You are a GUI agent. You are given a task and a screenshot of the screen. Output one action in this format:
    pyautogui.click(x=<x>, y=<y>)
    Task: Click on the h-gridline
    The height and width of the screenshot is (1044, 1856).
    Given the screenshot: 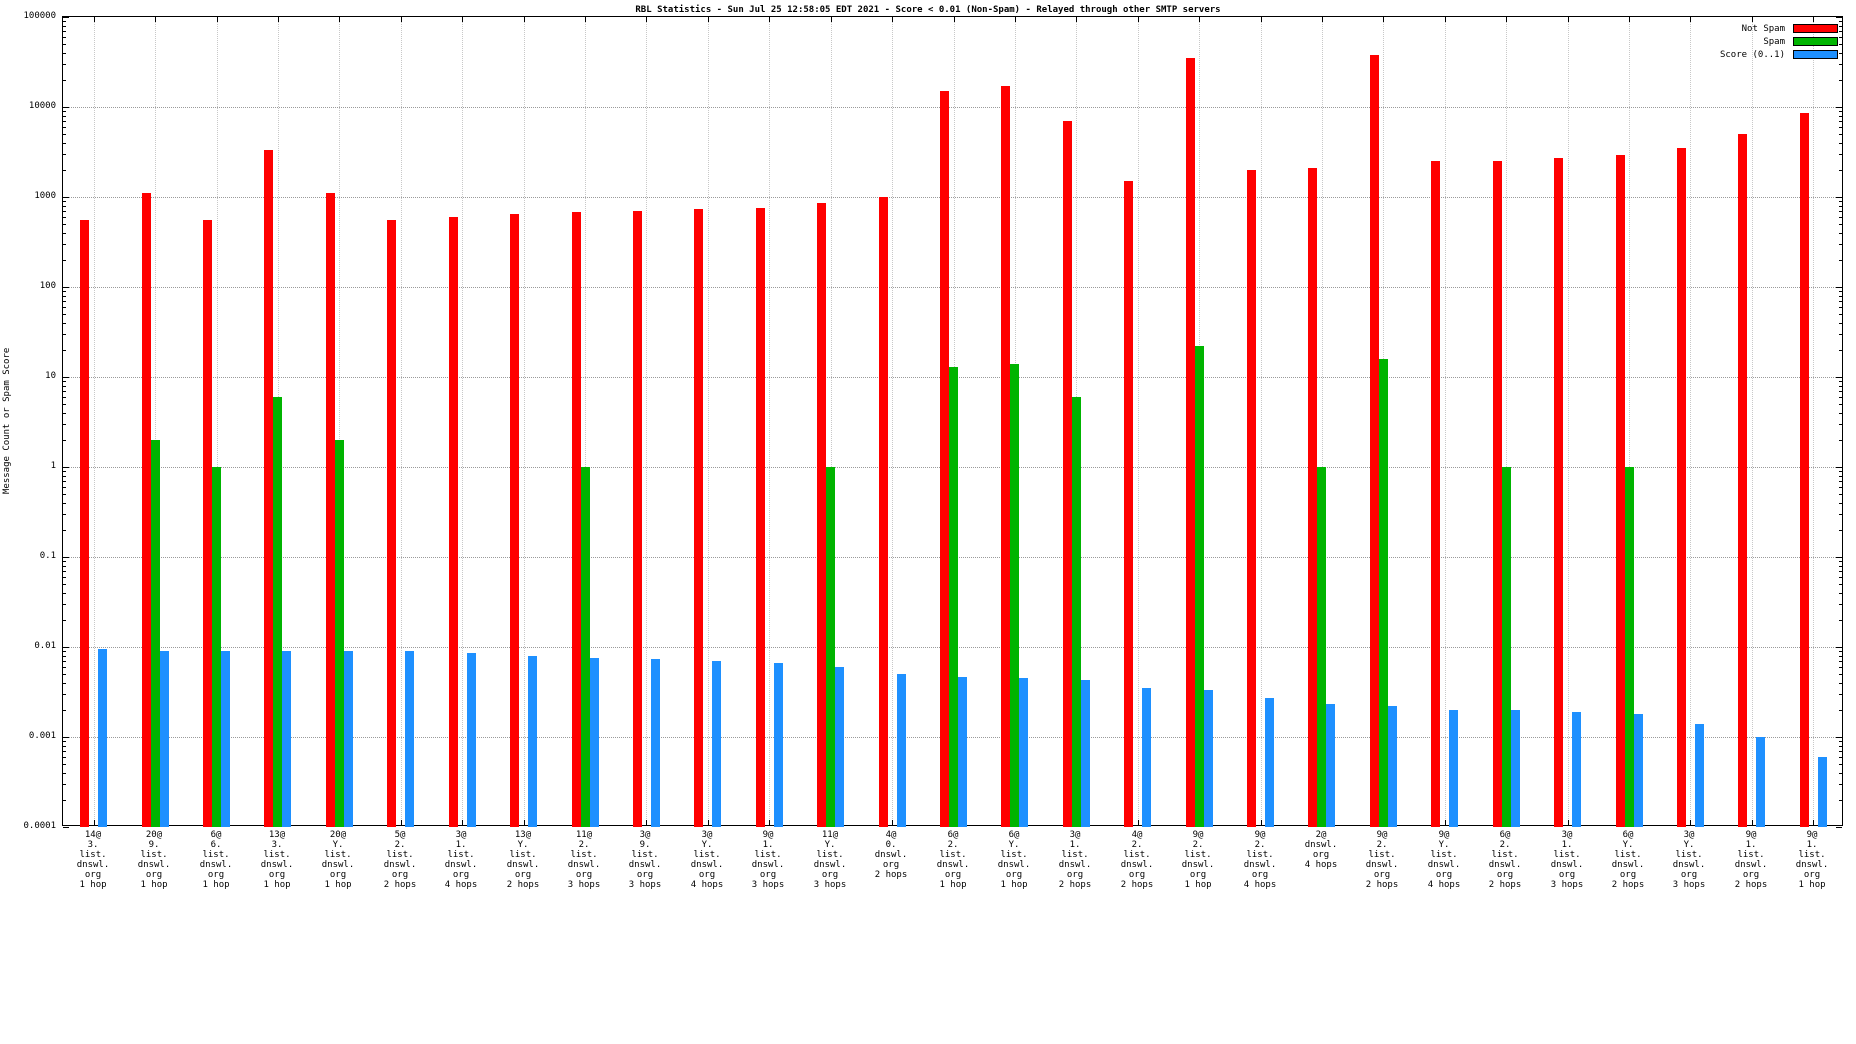 What is the action you would take?
    pyautogui.click(x=952, y=197)
    